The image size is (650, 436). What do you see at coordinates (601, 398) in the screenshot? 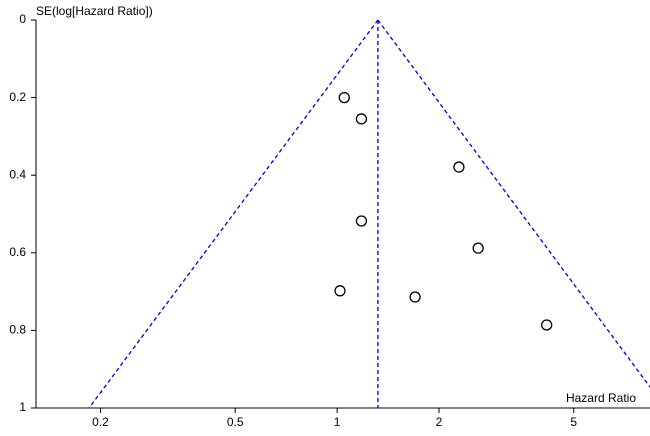
I see `x-axis-label: Hazard Ratio` at bounding box center [601, 398].